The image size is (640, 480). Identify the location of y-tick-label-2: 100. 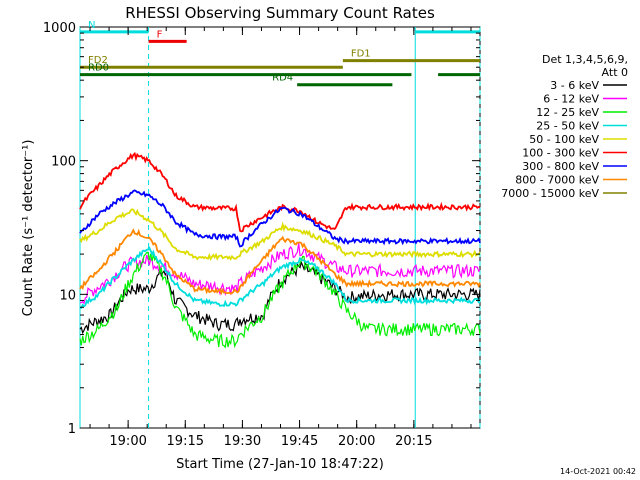
(63, 162).